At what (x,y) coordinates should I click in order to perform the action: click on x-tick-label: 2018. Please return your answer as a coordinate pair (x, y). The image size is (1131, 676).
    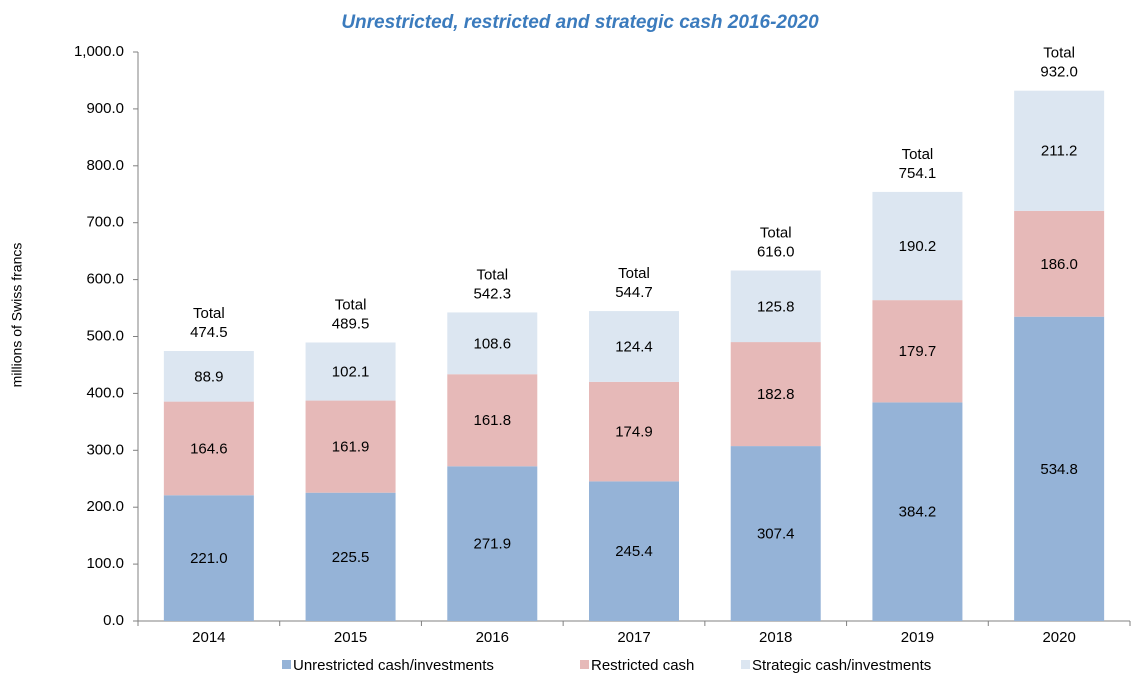
    Looking at the image, I should click on (775, 637).